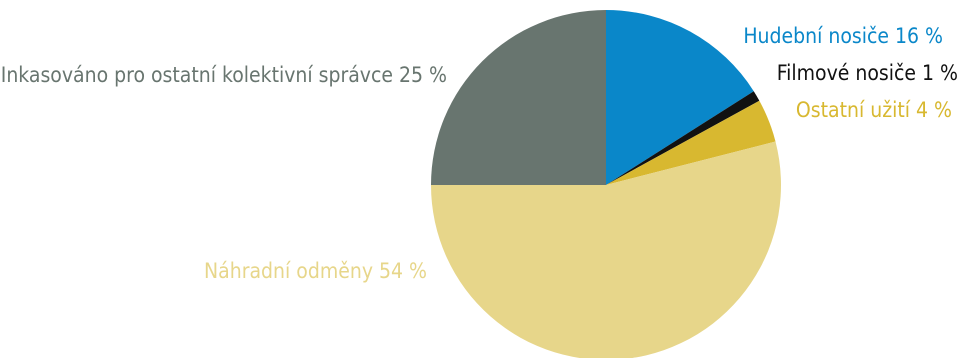 The width and height of the screenshot is (961, 358). Describe the element at coordinates (874, 110) in the screenshot. I see `label-ostatni-uziti: Ostatní užití 4 %` at that location.